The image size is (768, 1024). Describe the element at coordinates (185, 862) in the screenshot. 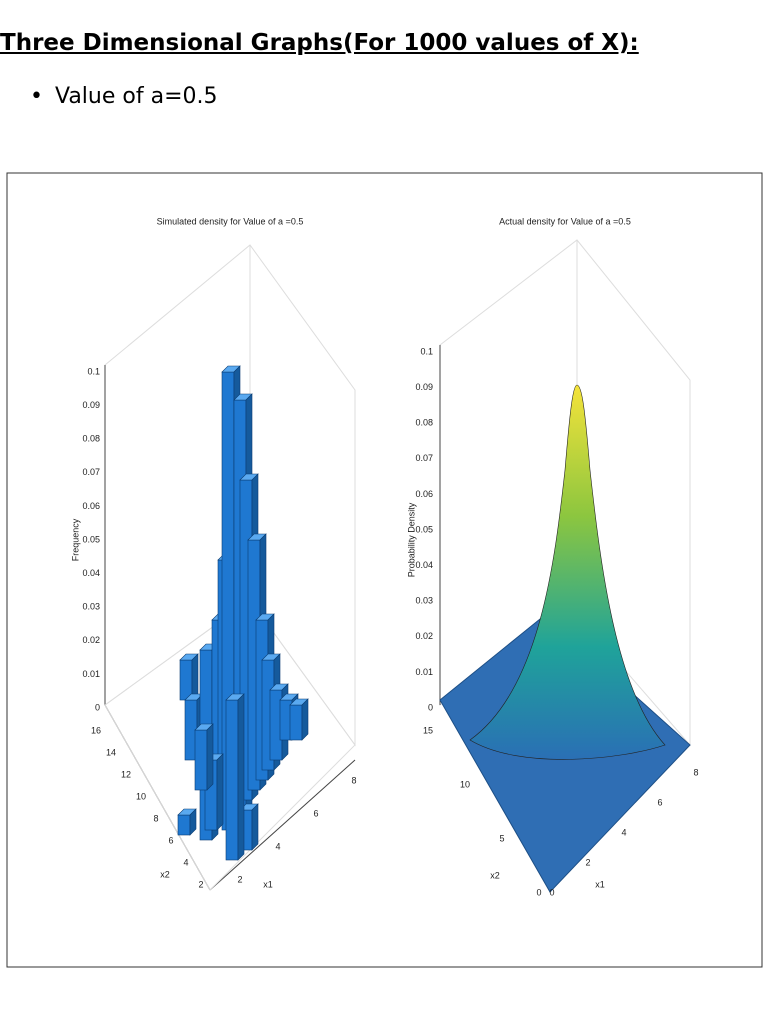

I see `y-tick-label: 4` at that location.